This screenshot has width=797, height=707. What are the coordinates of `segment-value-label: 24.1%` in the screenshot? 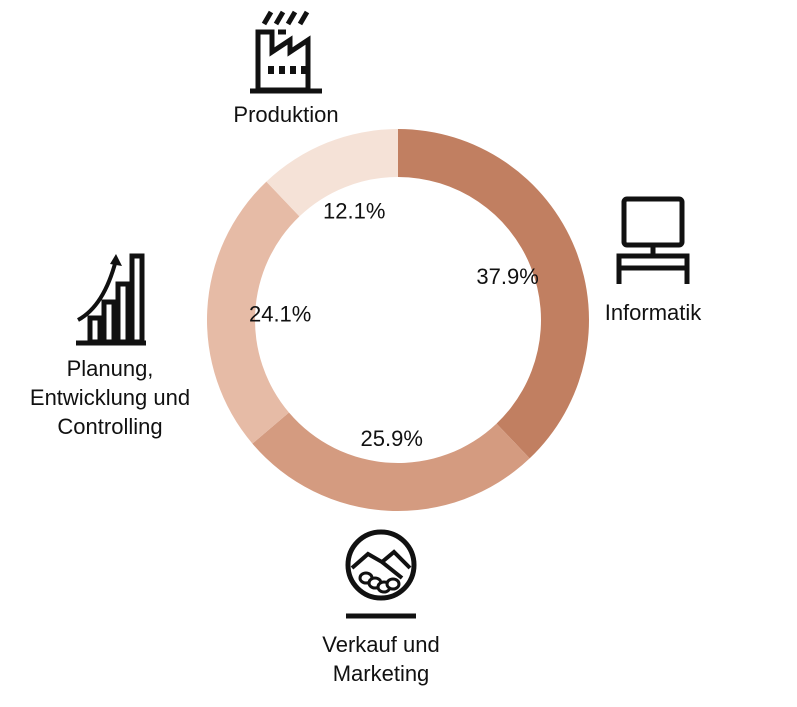 It's located at (280, 314).